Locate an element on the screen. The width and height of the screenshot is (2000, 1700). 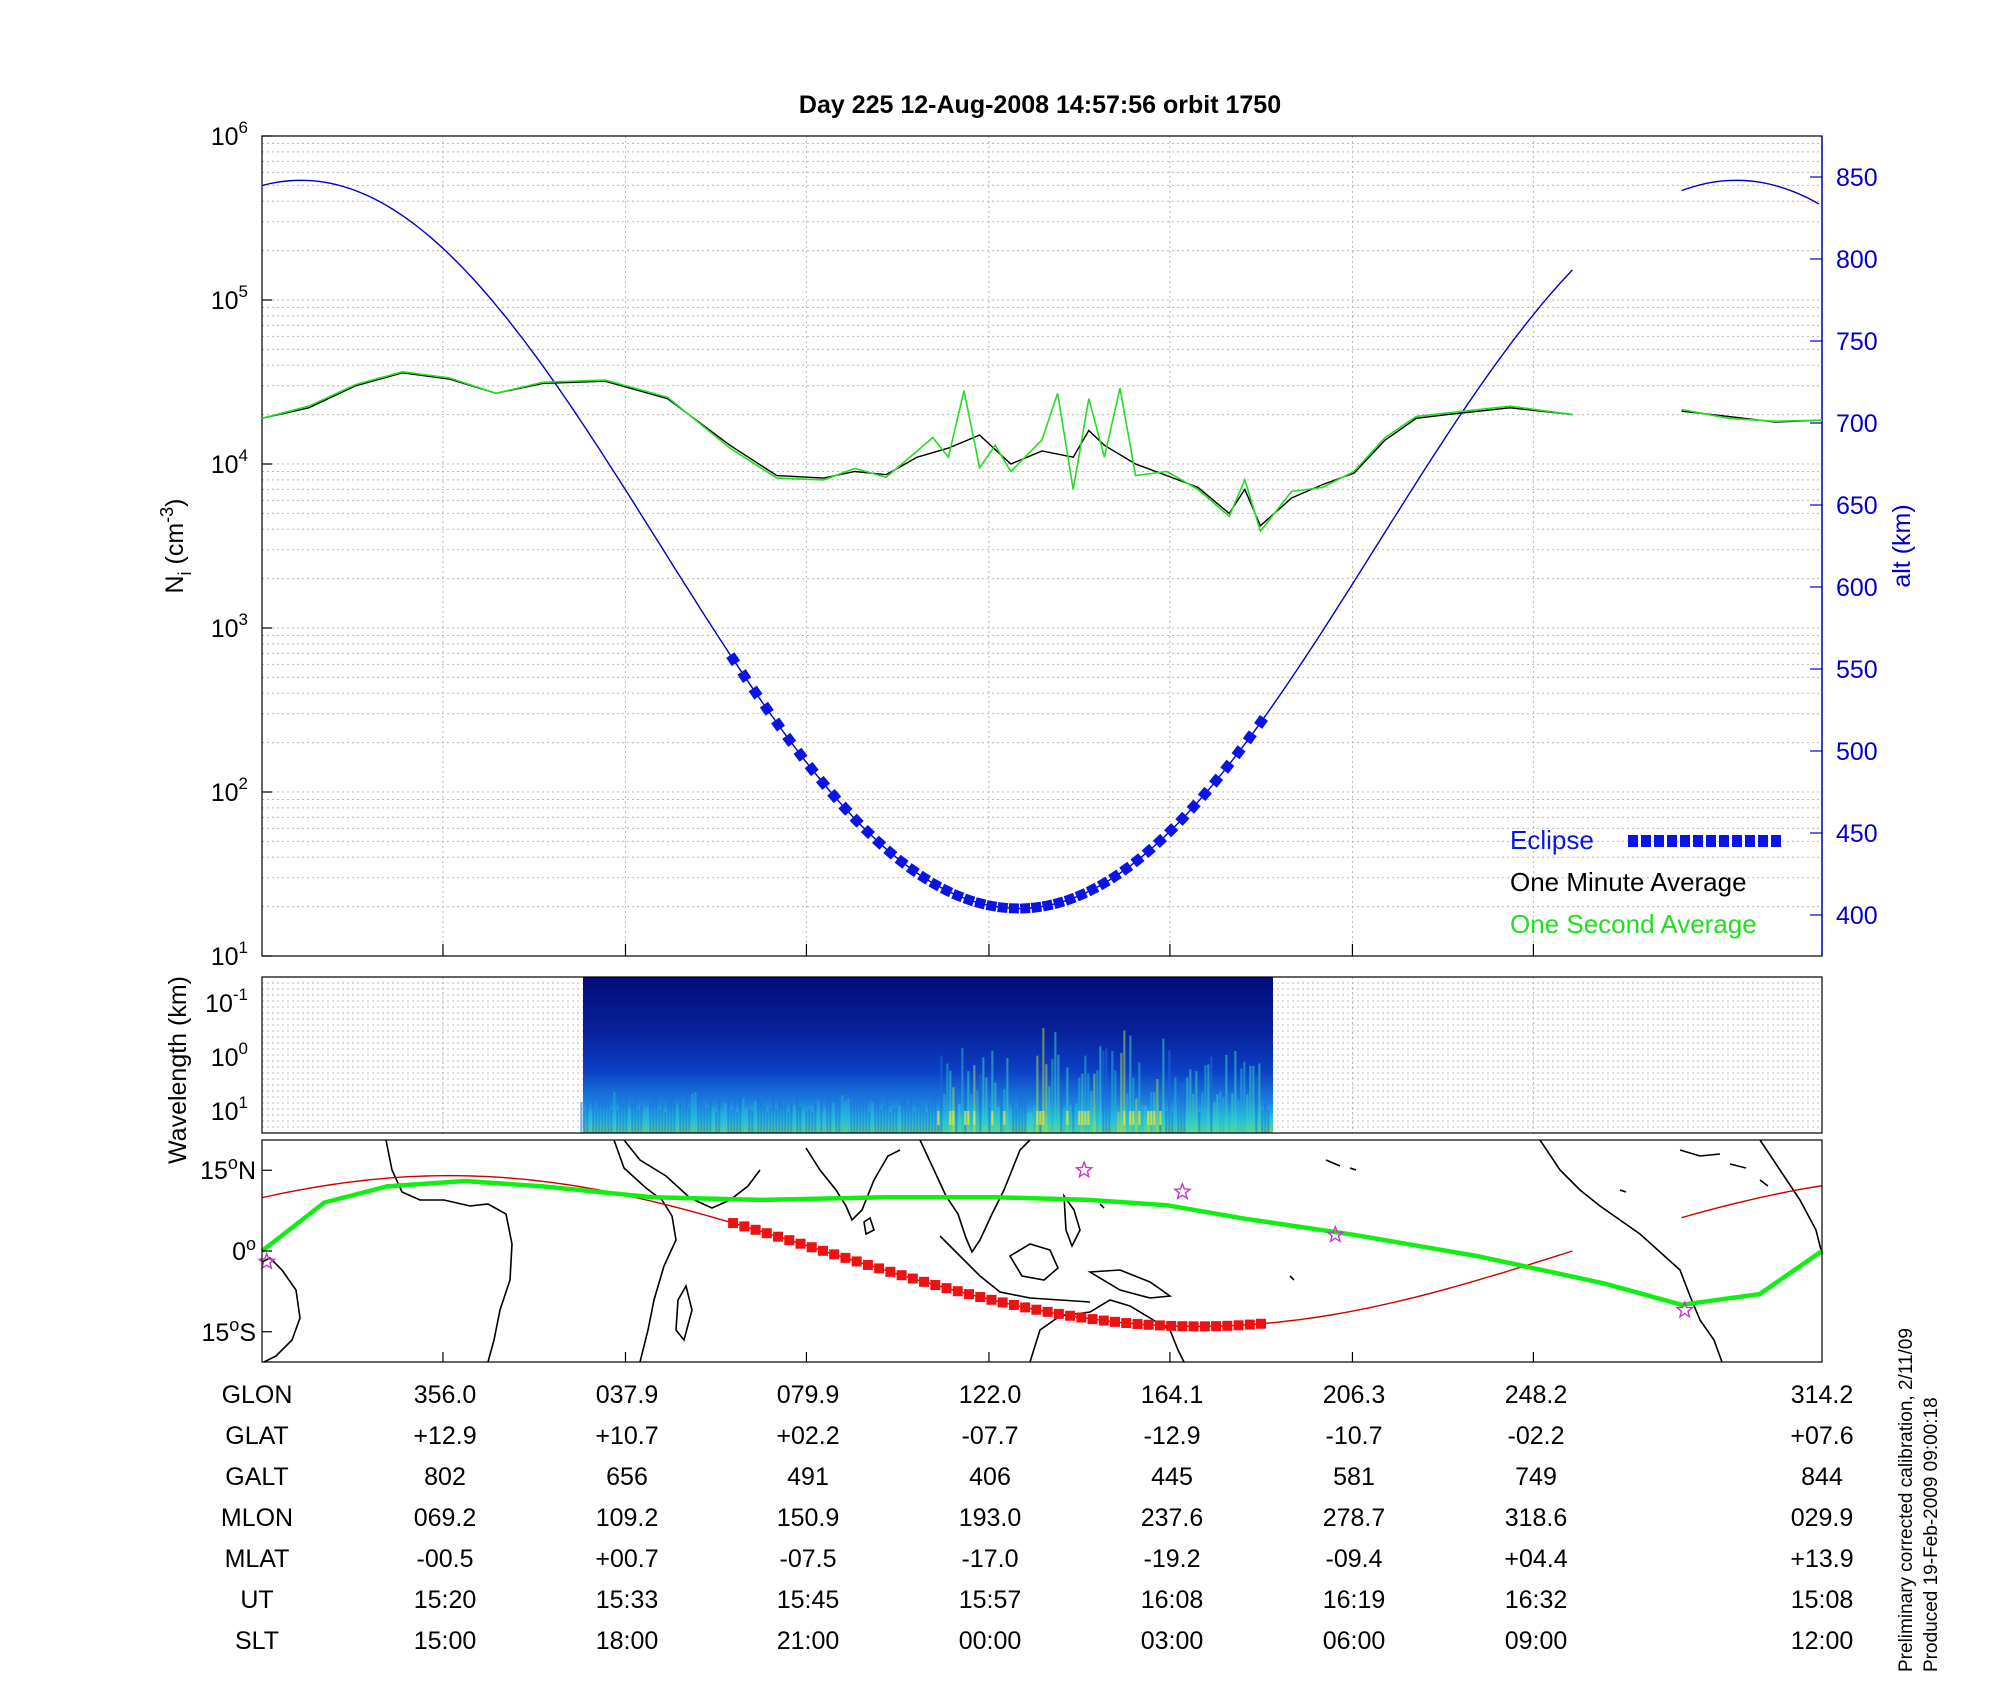
station-star-icon is located at coordinates (267, 1260).